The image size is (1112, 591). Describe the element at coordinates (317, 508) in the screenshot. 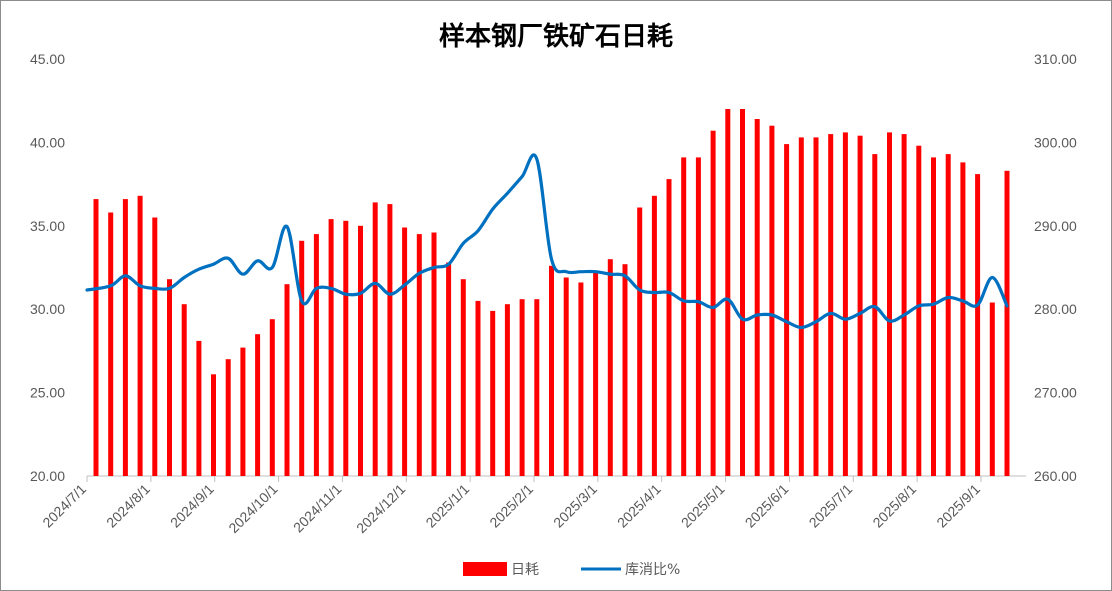

I see `x-tick-label: 2024/11/1` at that location.